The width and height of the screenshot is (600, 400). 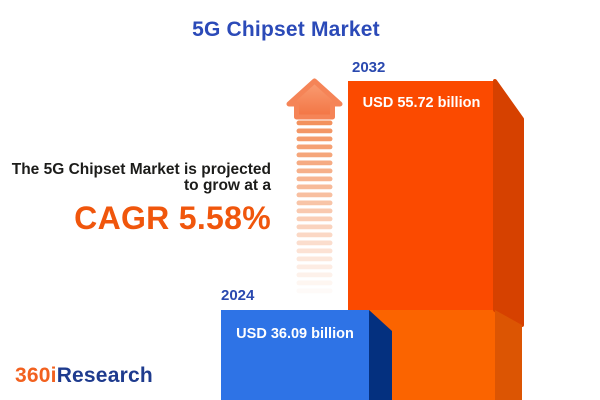 What do you see at coordinates (295, 334) in the screenshot?
I see `bar-2024-value-label: USD 36.09 billion` at bounding box center [295, 334].